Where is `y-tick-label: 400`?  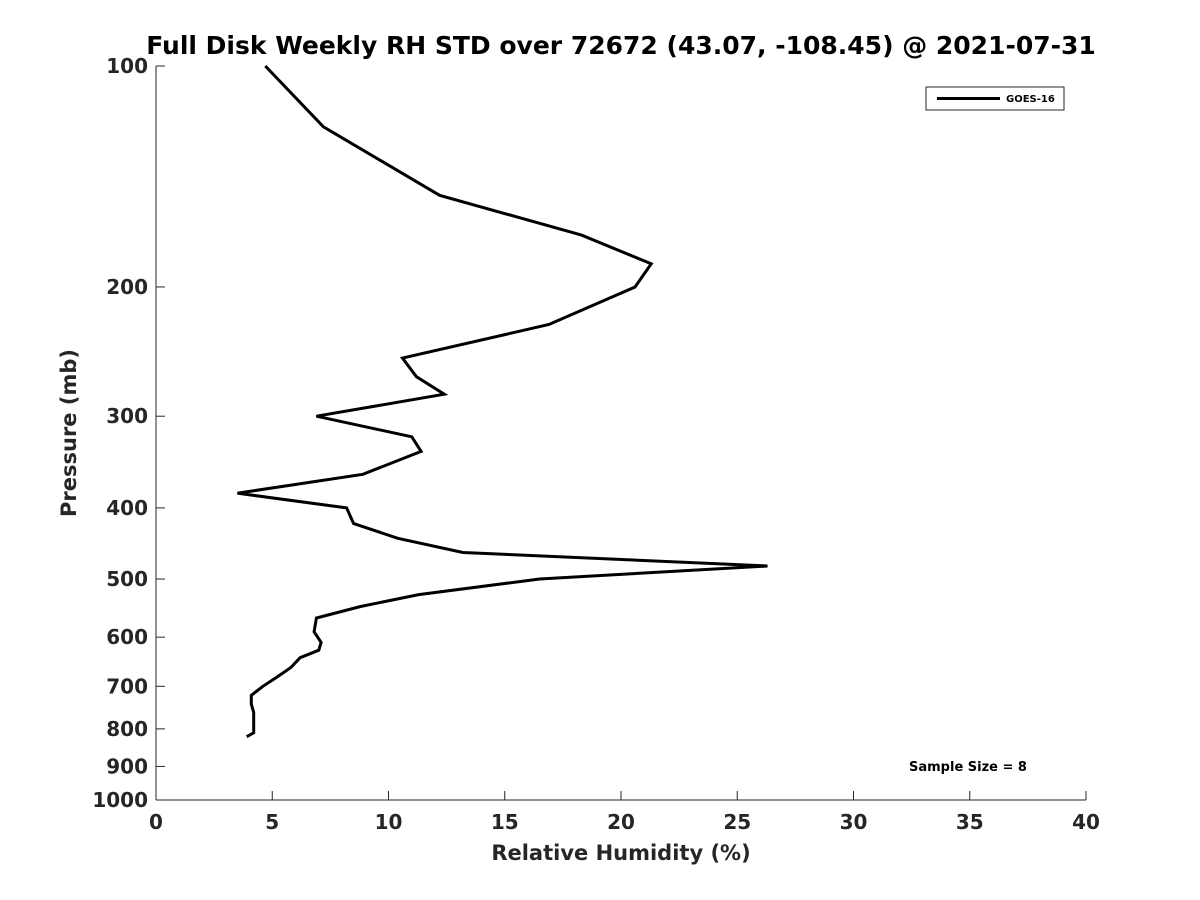
y-tick-label: 400 is located at coordinates (127, 508).